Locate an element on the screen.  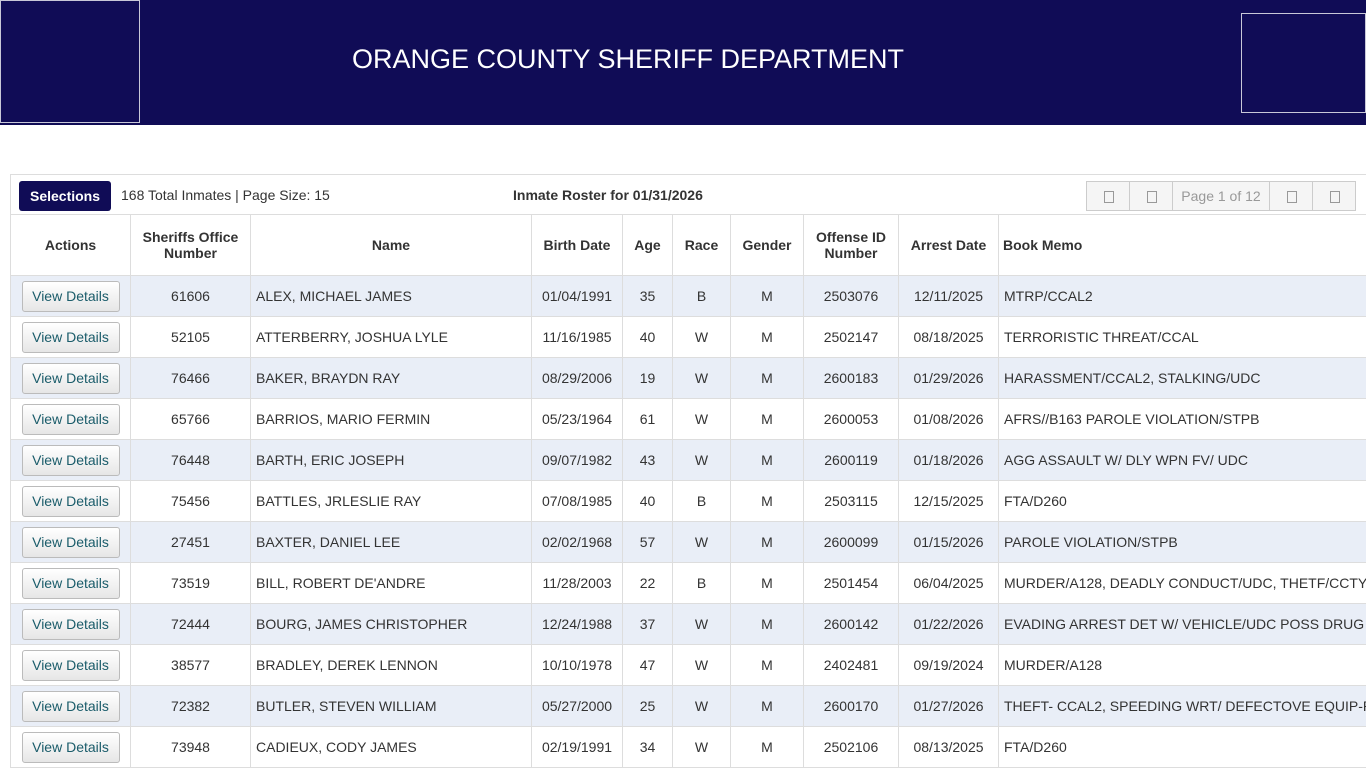
cell: 2502106 is located at coordinates (851, 747).